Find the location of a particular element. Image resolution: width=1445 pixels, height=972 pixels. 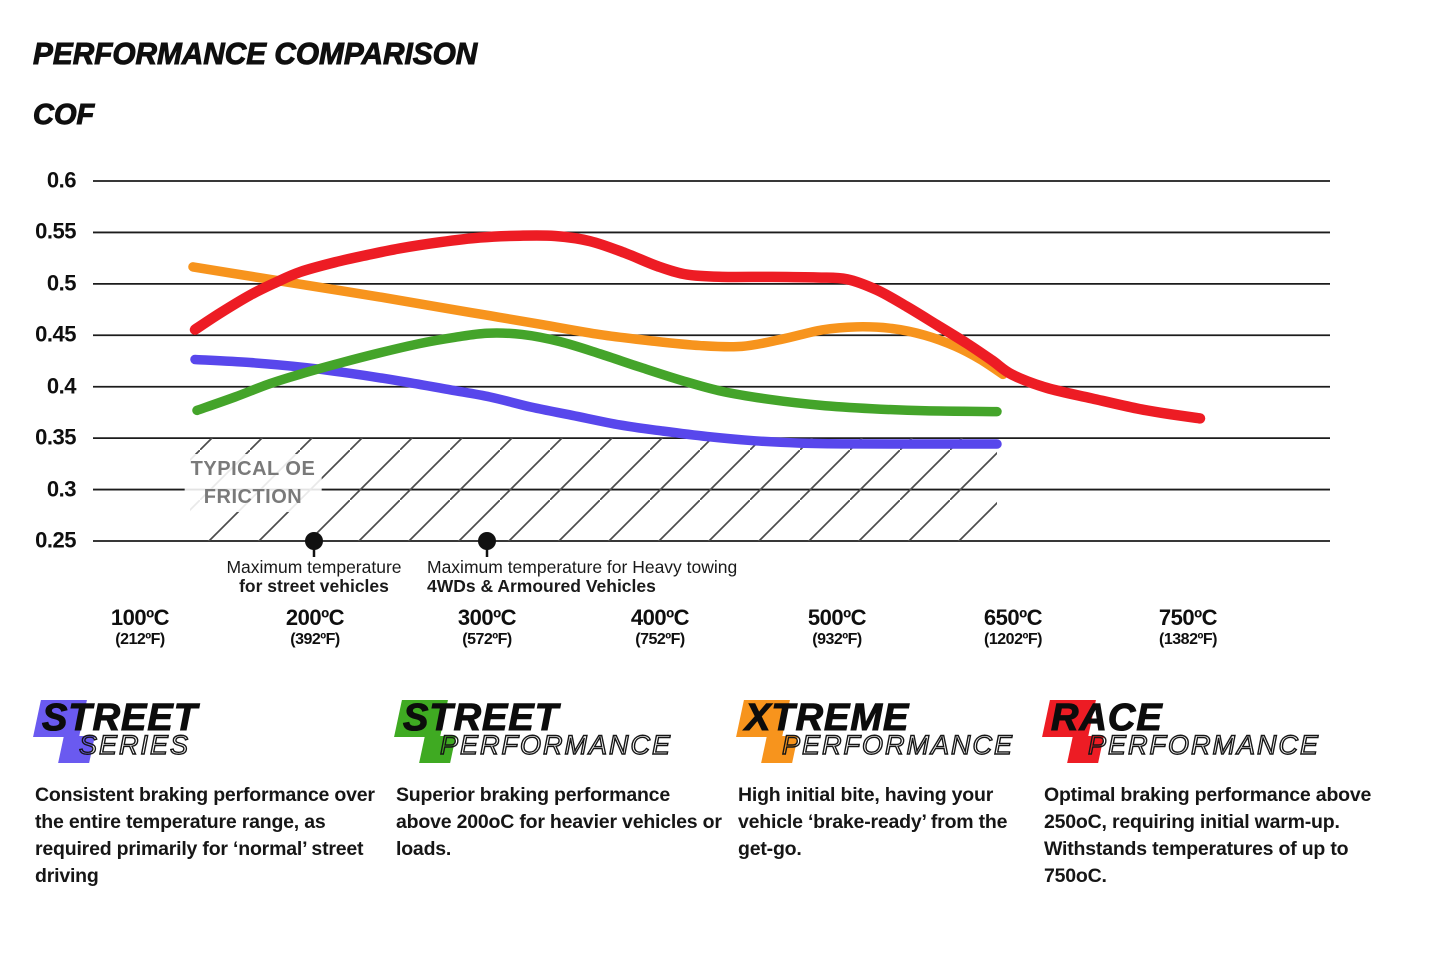

logo-word1: XTREME is located at coordinates (827, 718).